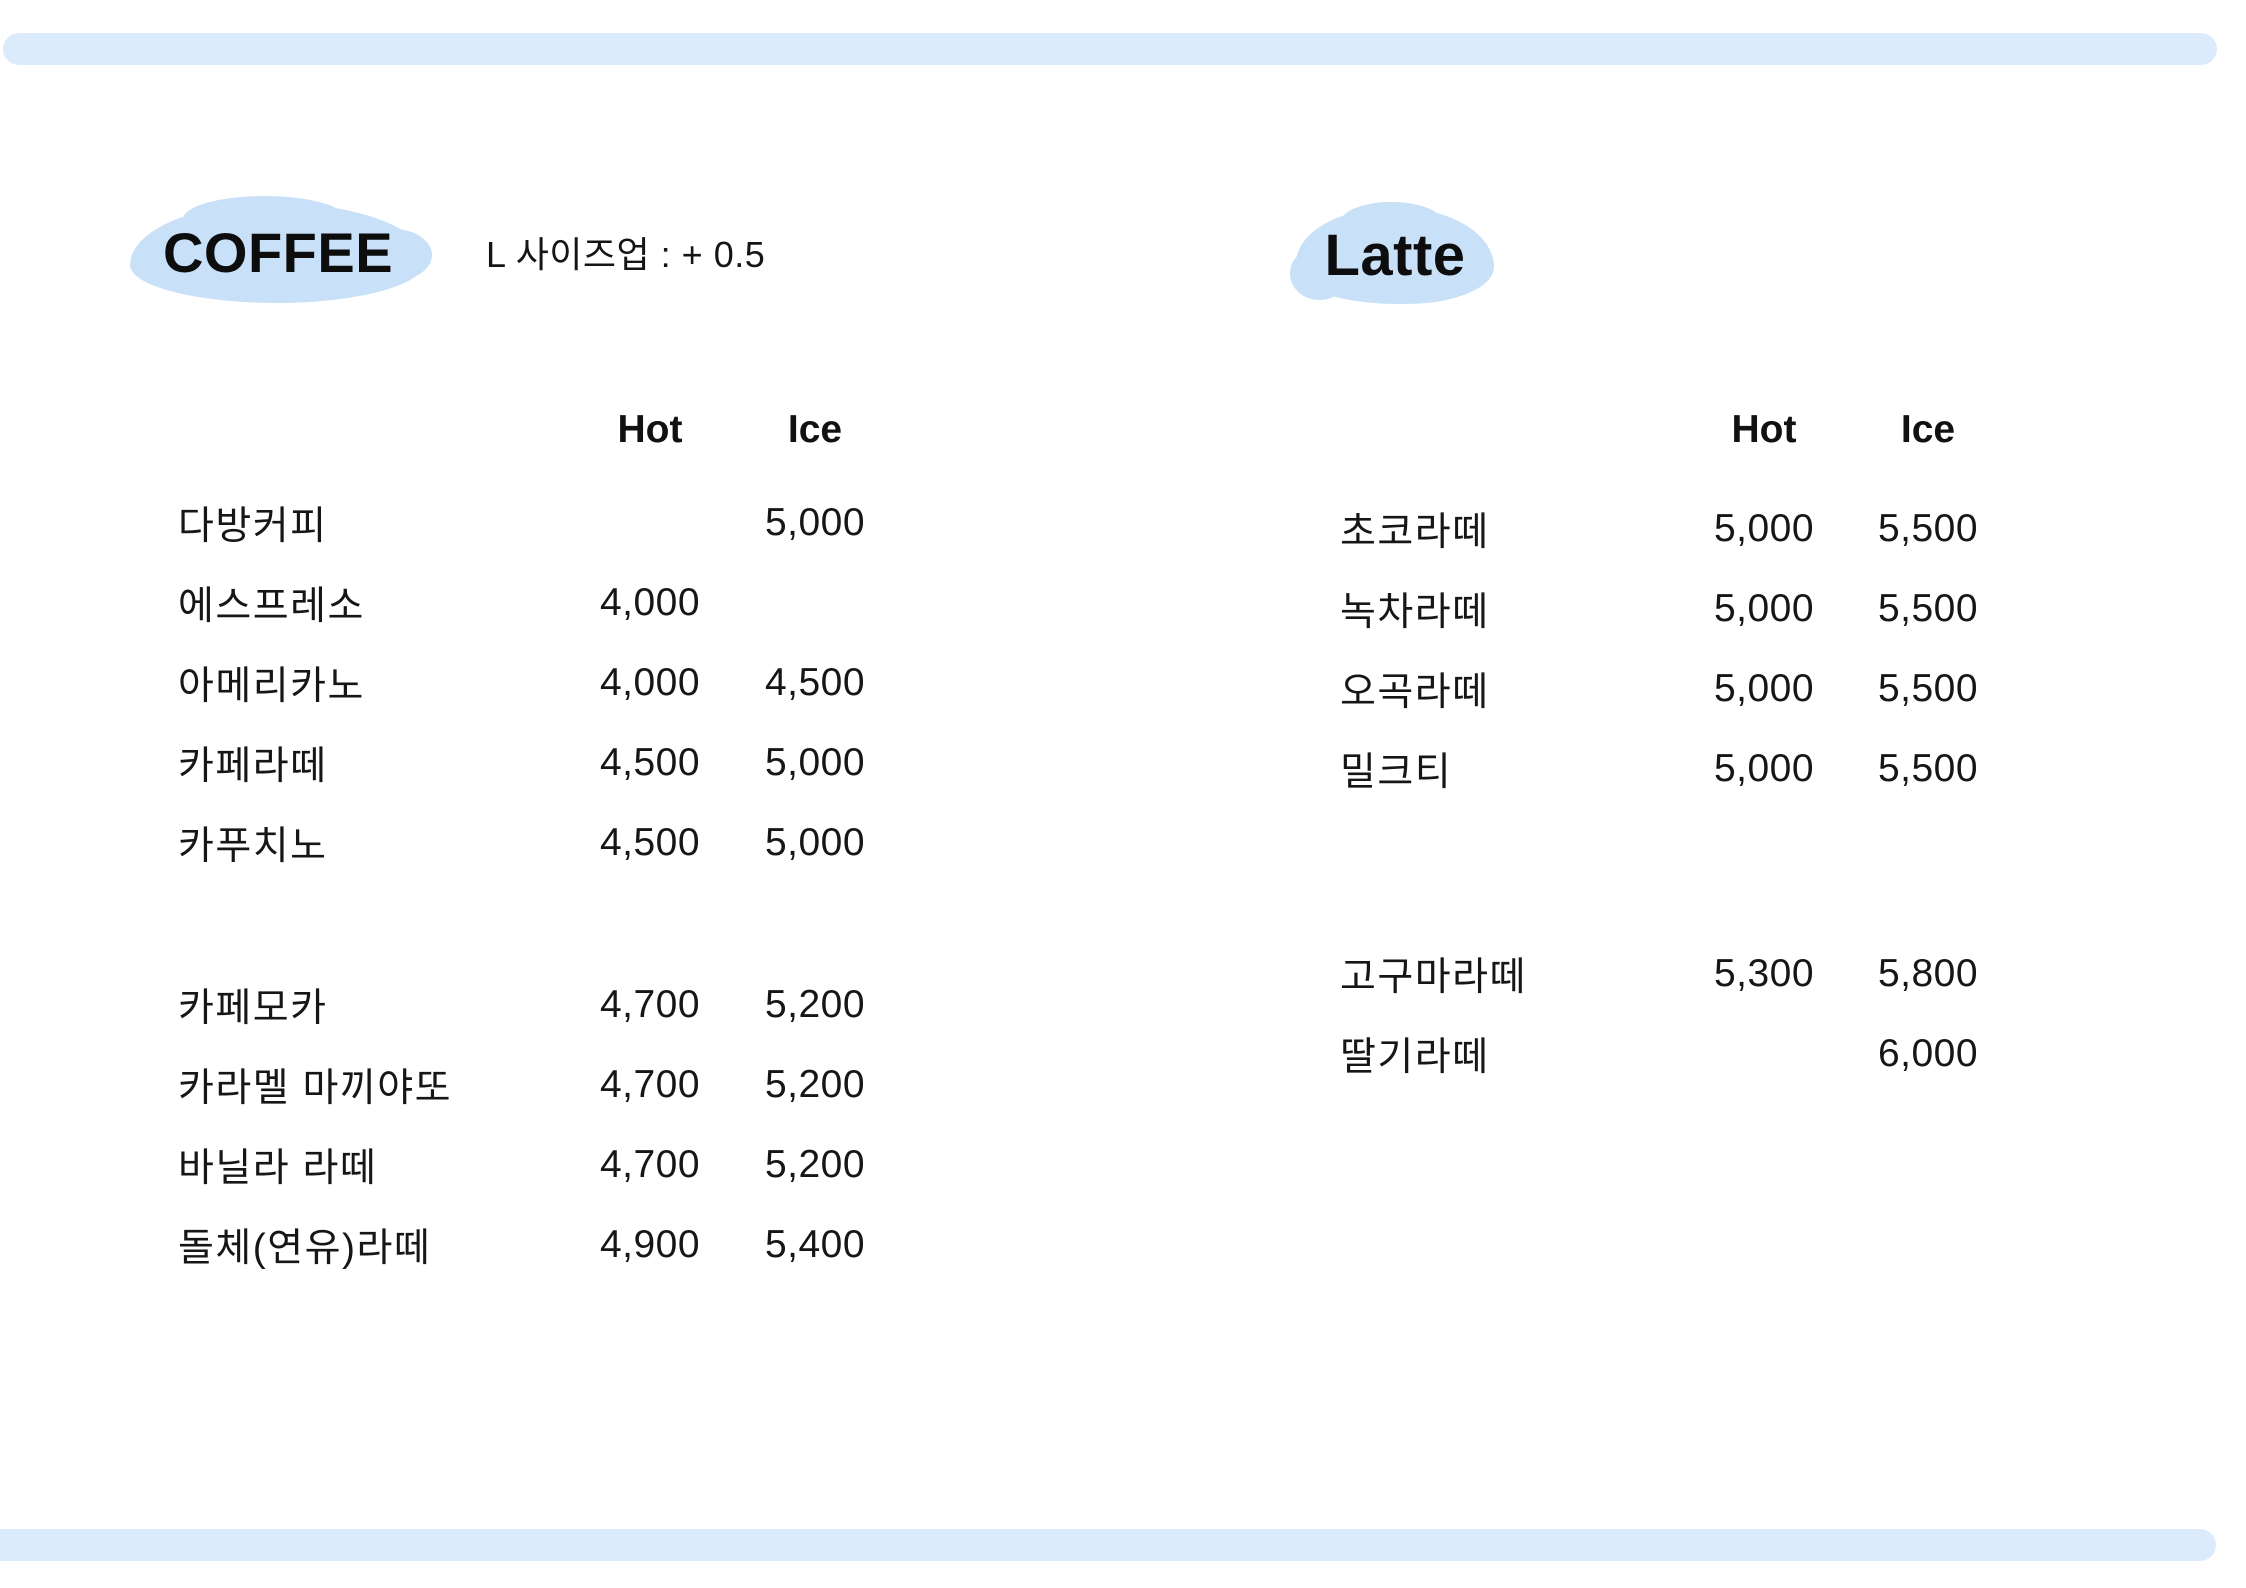  Describe the element at coordinates (1415, 612) in the screenshot. I see `menu-item-name: 녹차라떼` at that location.